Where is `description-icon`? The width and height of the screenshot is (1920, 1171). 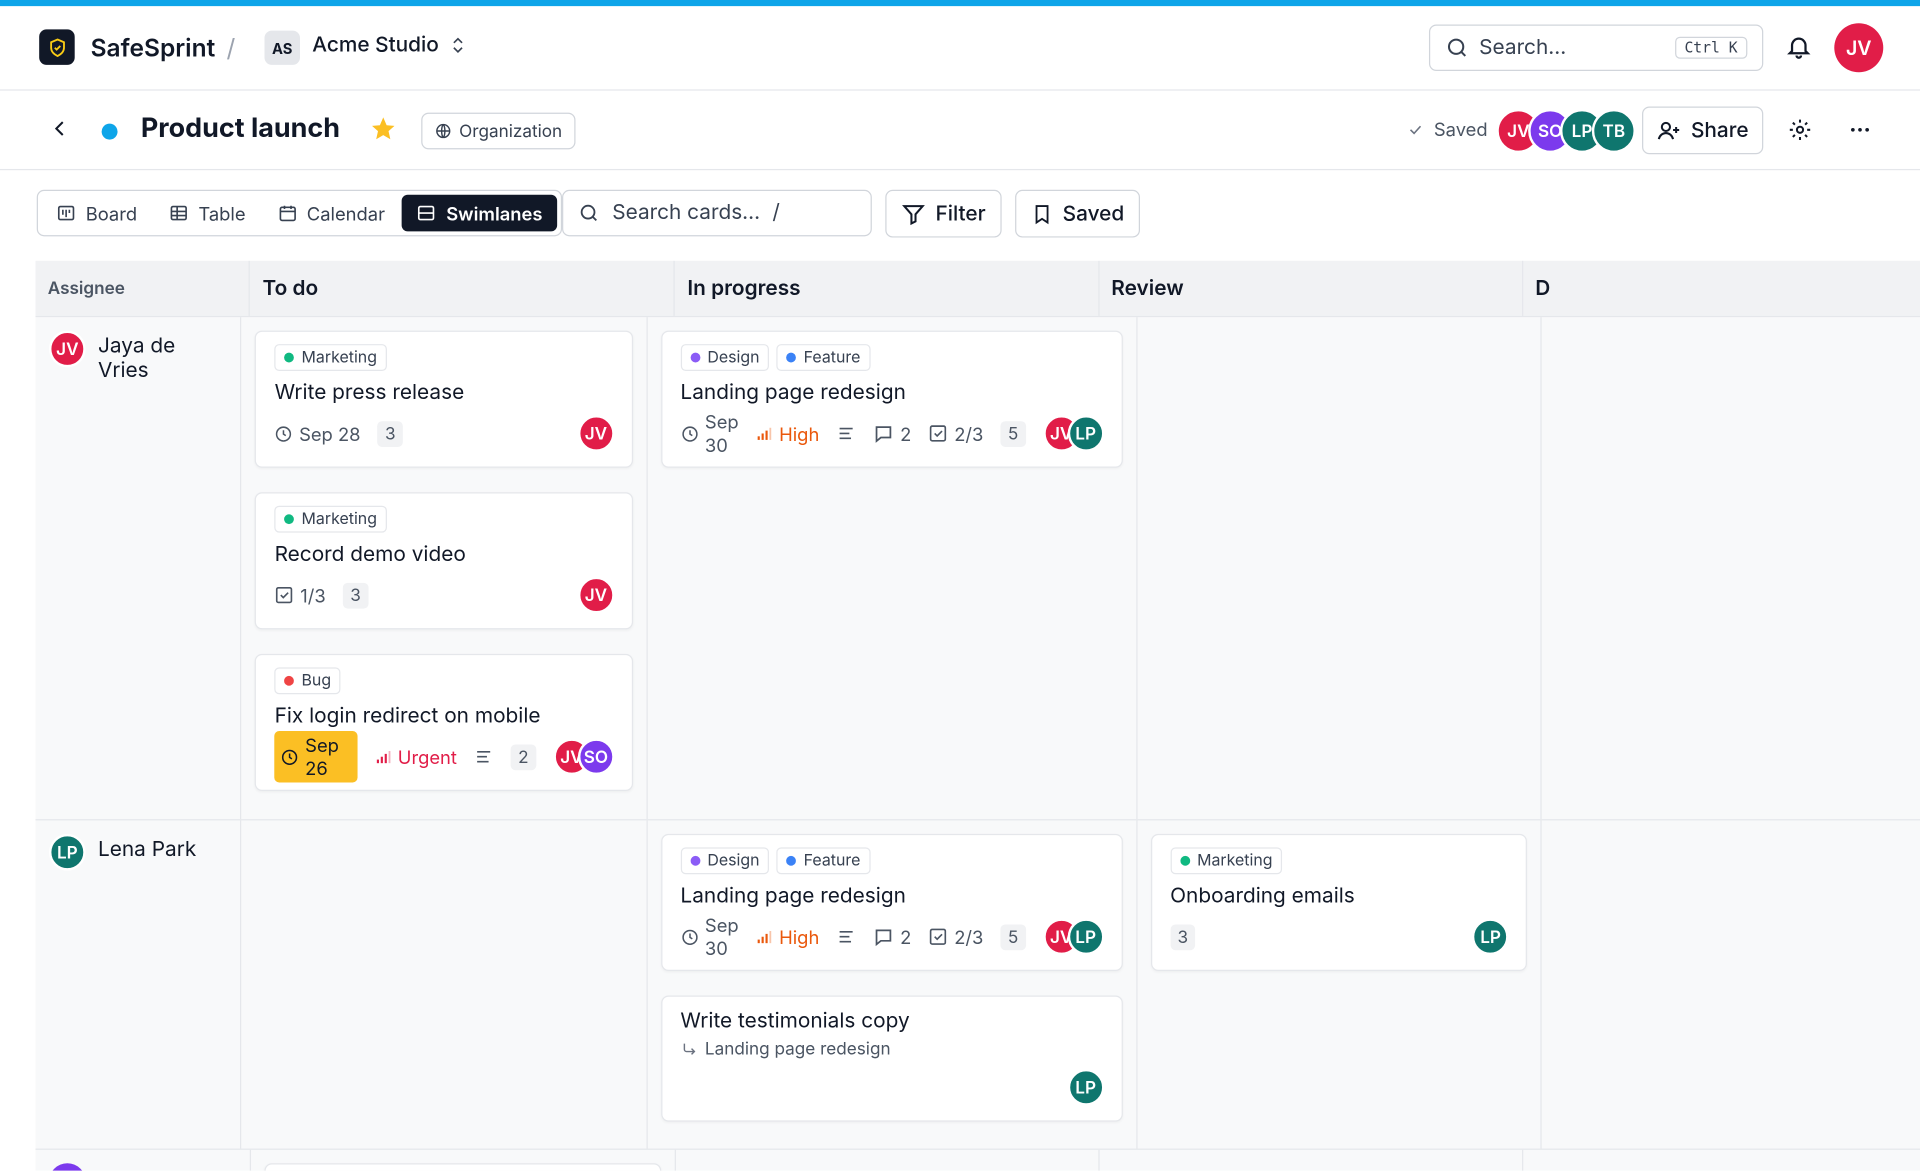 description-icon is located at coordinates (846, 434).